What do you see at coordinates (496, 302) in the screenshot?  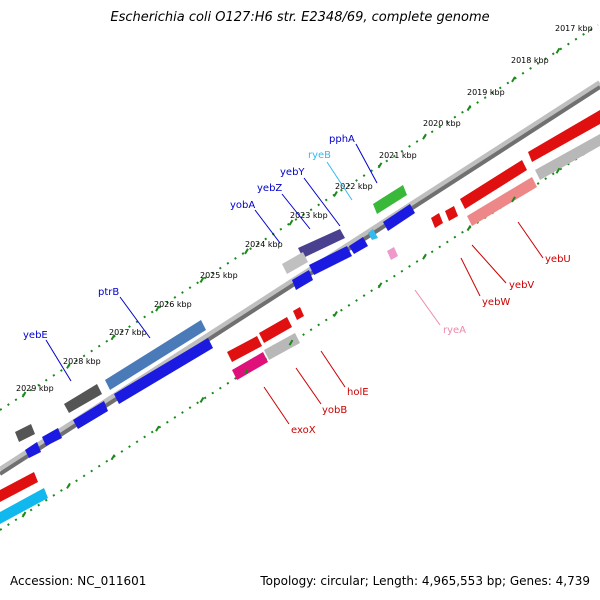 I see `gene-label: yebW` at bounding box center [496, 302].